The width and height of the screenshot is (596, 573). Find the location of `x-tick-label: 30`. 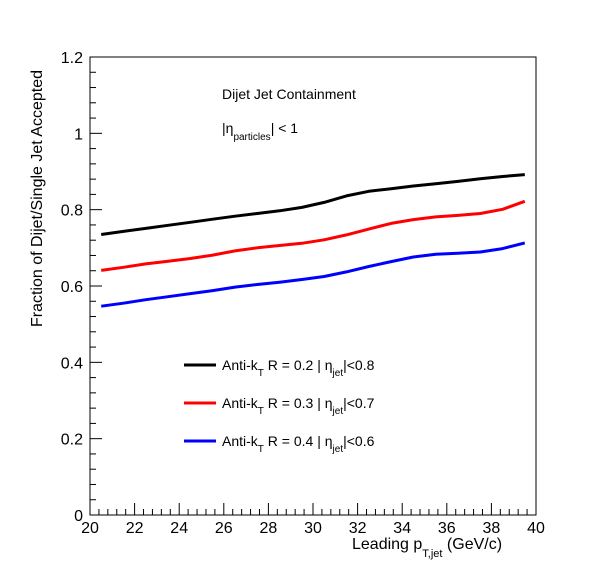

x-tick-label: 30 is located at coordinates (313, 528).